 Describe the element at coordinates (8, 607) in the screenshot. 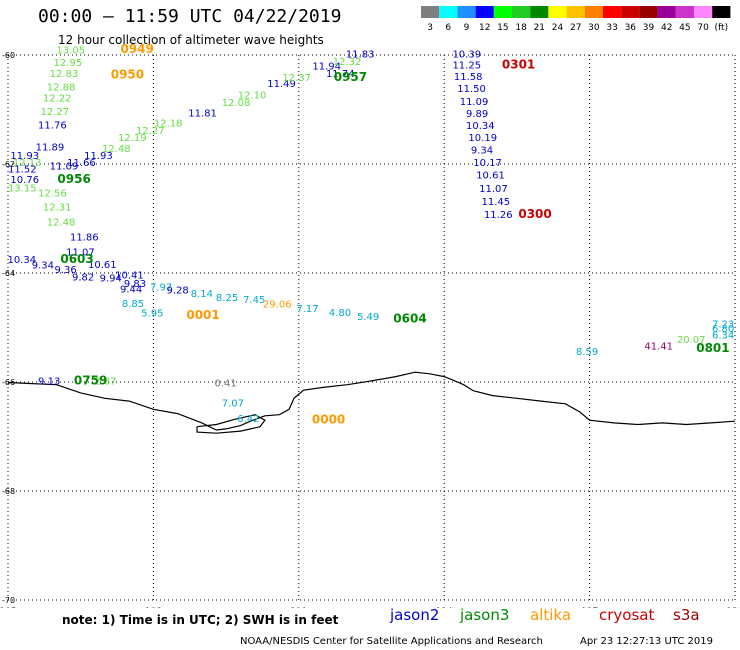

I see `lon-tick-label: 105` at that location.